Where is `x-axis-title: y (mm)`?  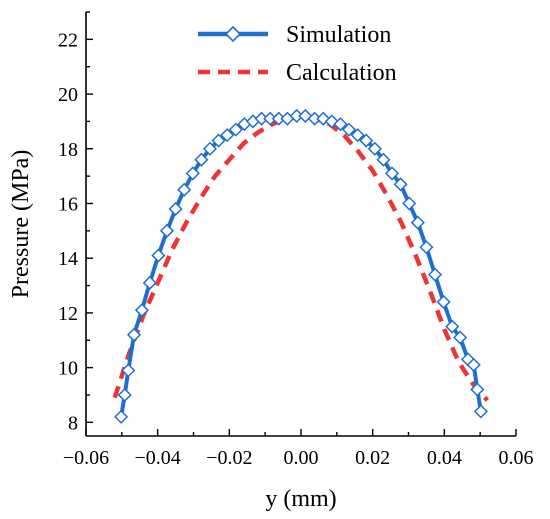 x-axis-title: y (mm) is located at coordinates (300, 499).